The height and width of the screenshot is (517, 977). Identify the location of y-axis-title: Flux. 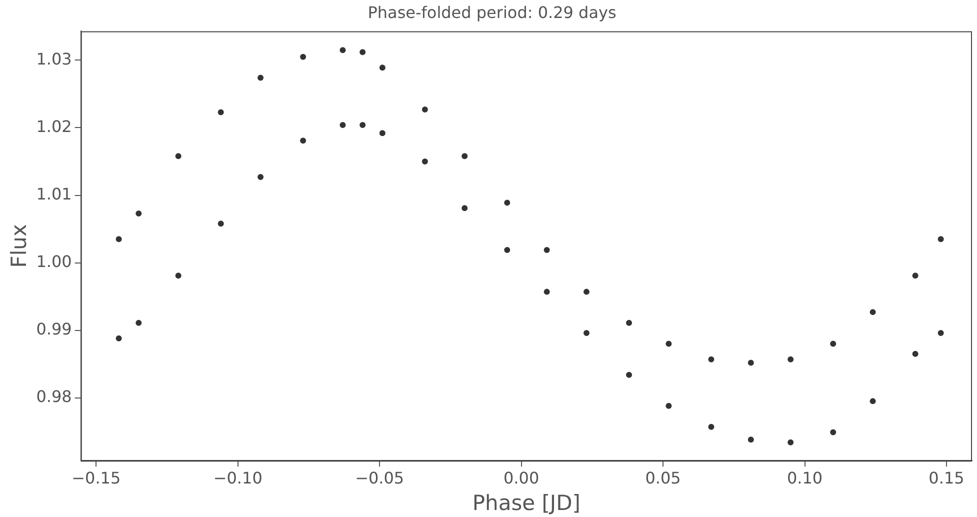
(19, 246).